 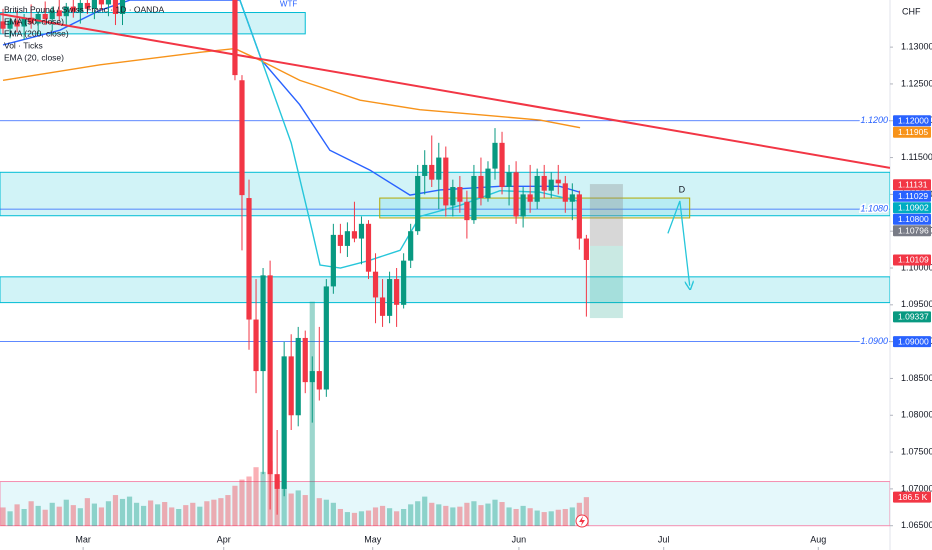 What do you see at coordinates (83, 539) in the screenshot?
I see `x-tick-label: Mar` at bounding box center [83, 539].